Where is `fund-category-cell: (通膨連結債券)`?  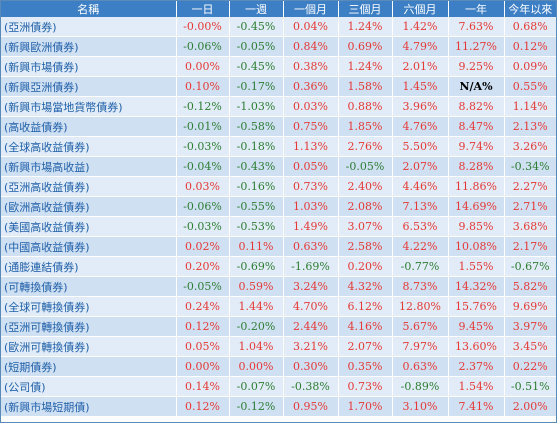
fund-category-cell: (通膨連結債券) is located at coordinates (89, 266).